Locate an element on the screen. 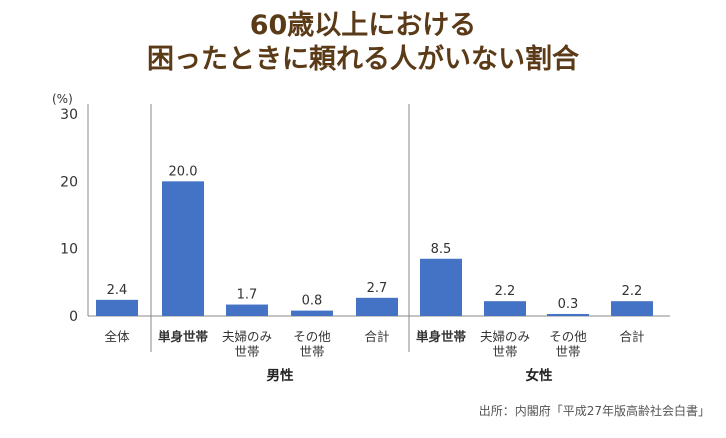 The image size is (726, 438). bar-value-label: 1.7 is located at coordinates (247, 295).